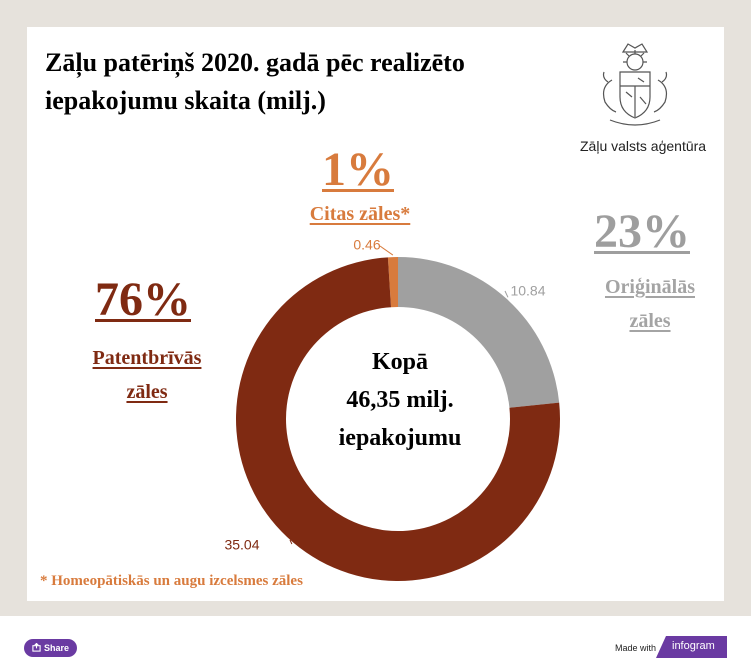 The width and height of the screenshot is (751, 661). I want to click on donut-center-label: Kopā 46,35 milj. iepakojumu, so click(400, 400).